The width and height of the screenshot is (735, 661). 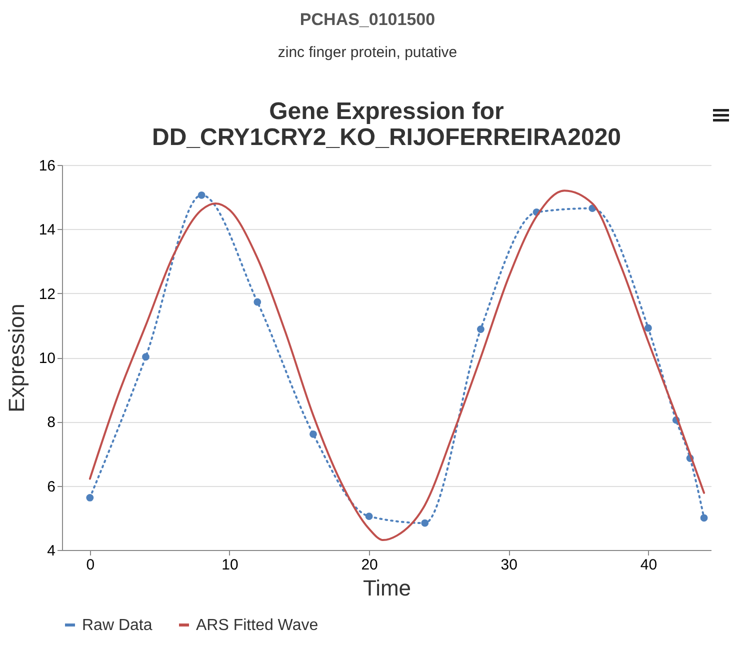 I want to click on chart-title: Gene Expression for DD_CRY1CRY2_KO_RIJOFERREIRA2020, so click(x=387, y=124).